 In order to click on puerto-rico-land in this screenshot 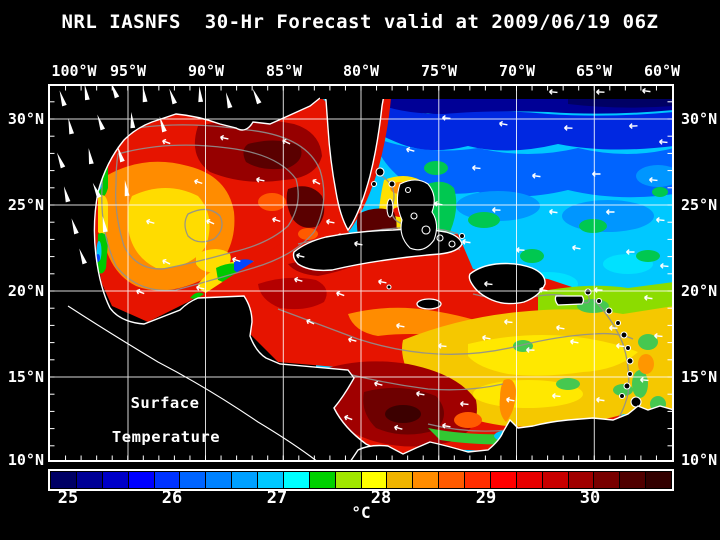, I will do `click(569, 300)`.